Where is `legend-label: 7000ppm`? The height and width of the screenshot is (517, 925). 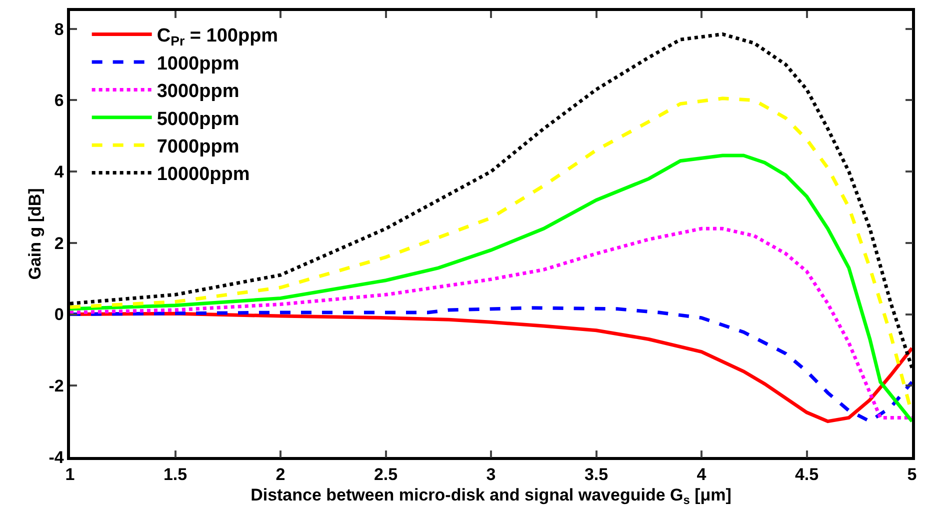
legend-label: 7000ppm is located at coordinates (198, 147).